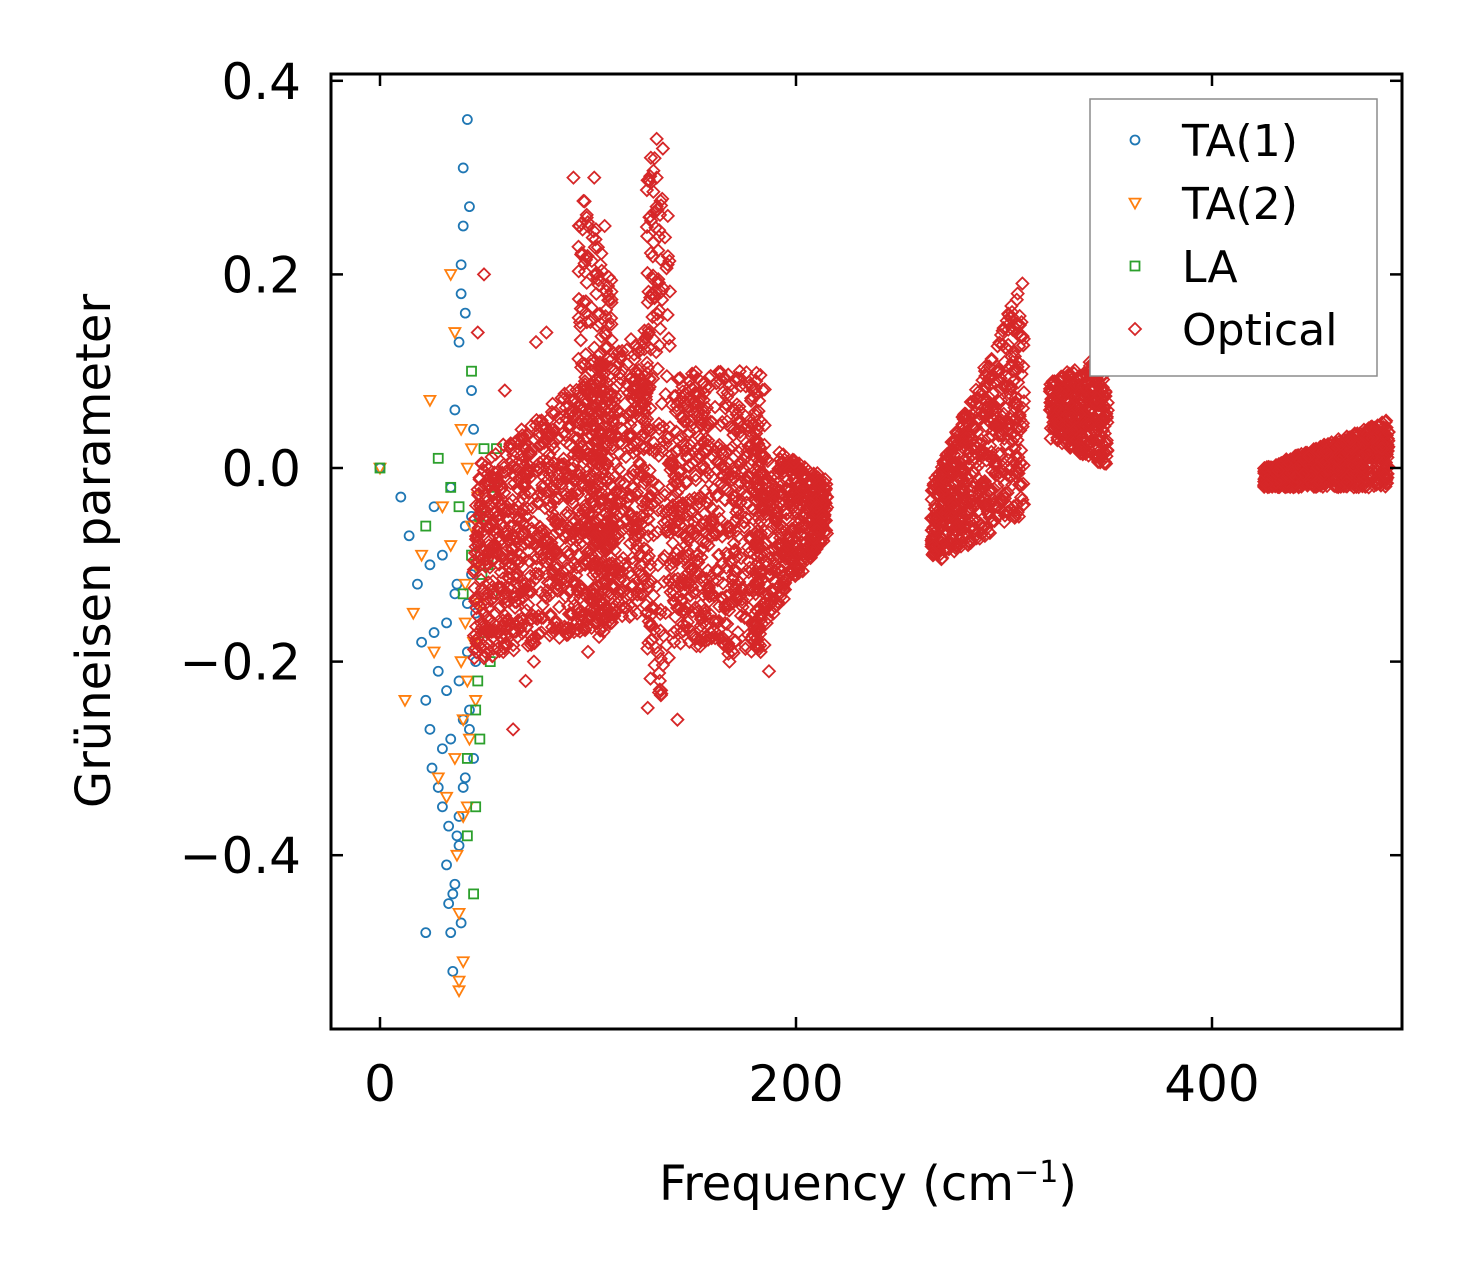 Image resolution: width=1461 pixels, height=1278 pixels. Describe the element at coordinates (474, 894) in the screenshot. I see `la-point` at that location.